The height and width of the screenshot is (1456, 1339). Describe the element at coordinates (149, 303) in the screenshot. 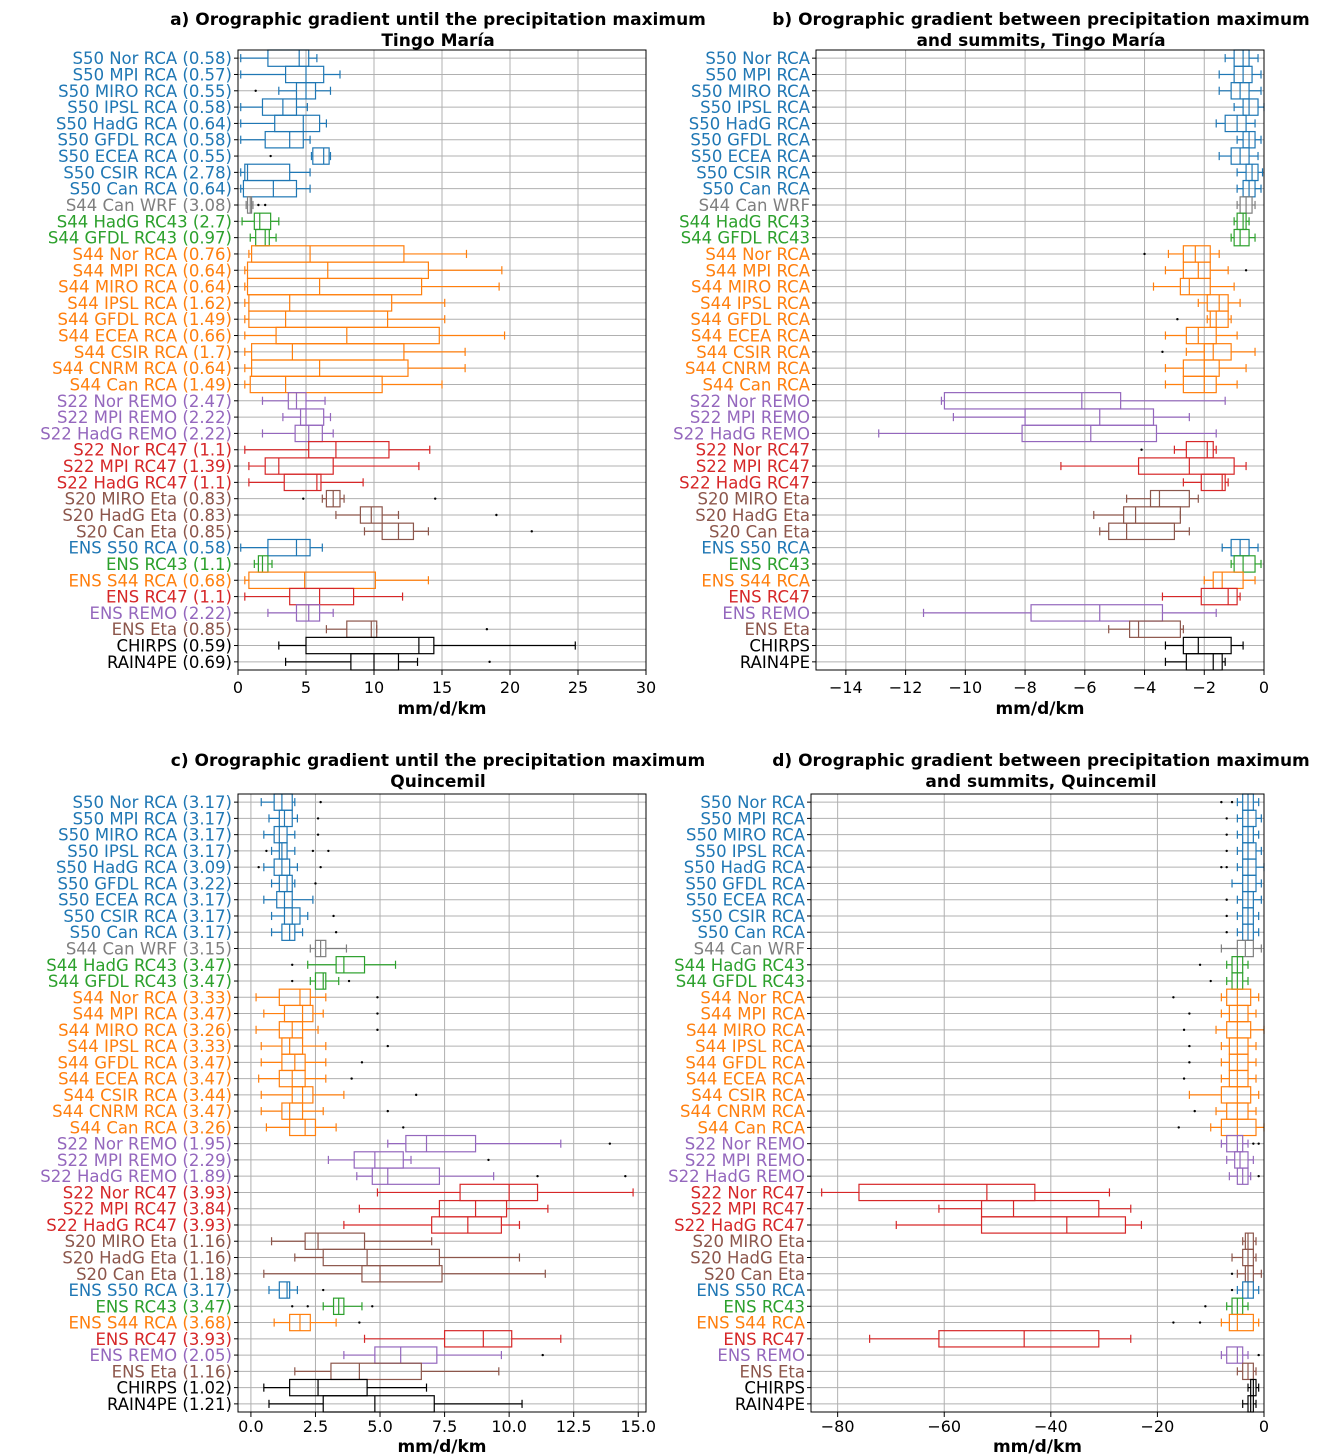

I see `y-tick-label: S44 IPSL RCA (1.62)` at that location.